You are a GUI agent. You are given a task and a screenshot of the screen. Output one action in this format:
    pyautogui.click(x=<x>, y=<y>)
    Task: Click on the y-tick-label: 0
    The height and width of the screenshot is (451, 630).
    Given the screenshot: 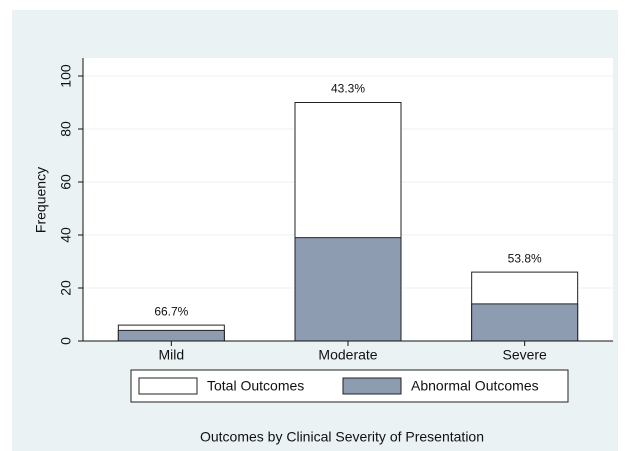 What is the action you would take?
    pyautogui.click(x=66, y=341)
    